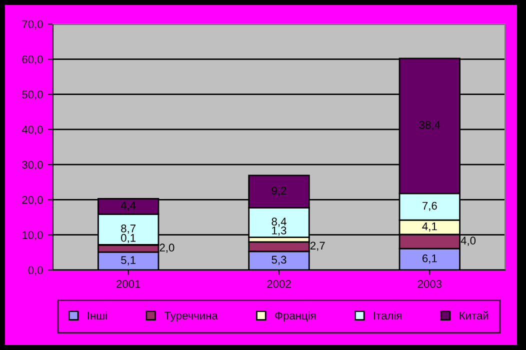 The width and height of the screenshot is (526, 350). What do you see at coordinates (97, 315) in the screenshot?
I see `legend-label: Інші` at bounding box center [97, 315].